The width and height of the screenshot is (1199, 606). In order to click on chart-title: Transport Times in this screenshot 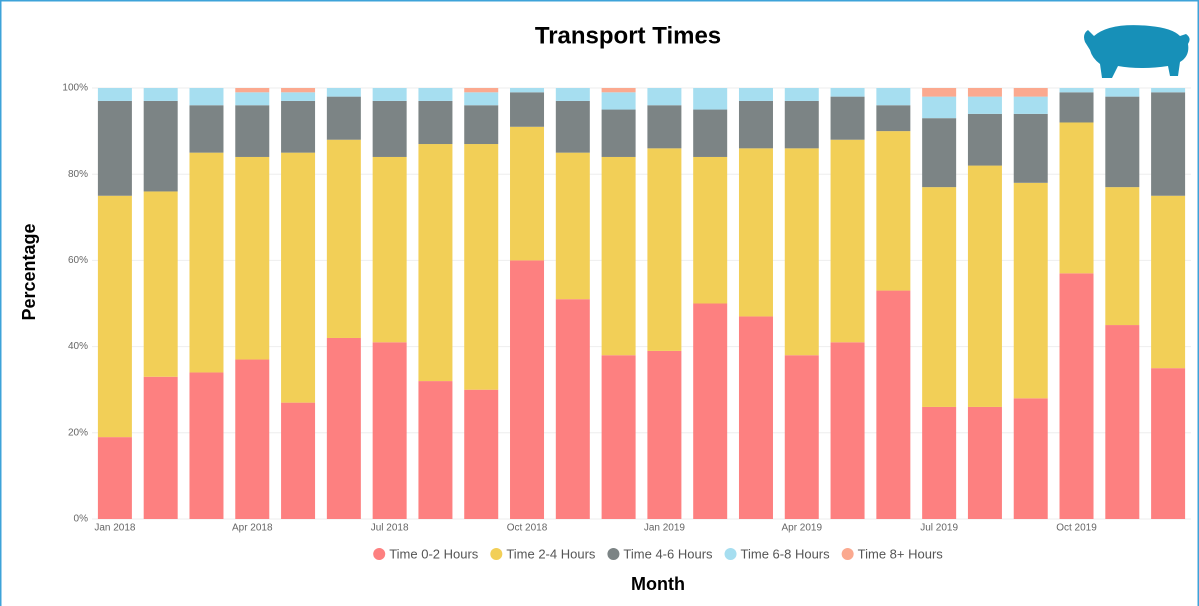, I will do `click(628, 35)`.